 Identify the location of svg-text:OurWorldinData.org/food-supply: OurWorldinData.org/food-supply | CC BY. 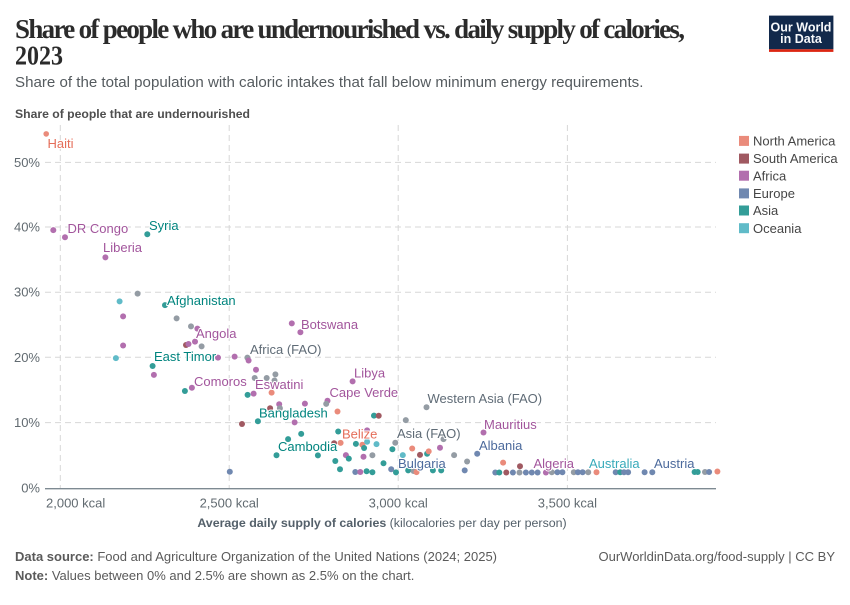
(716, 556).